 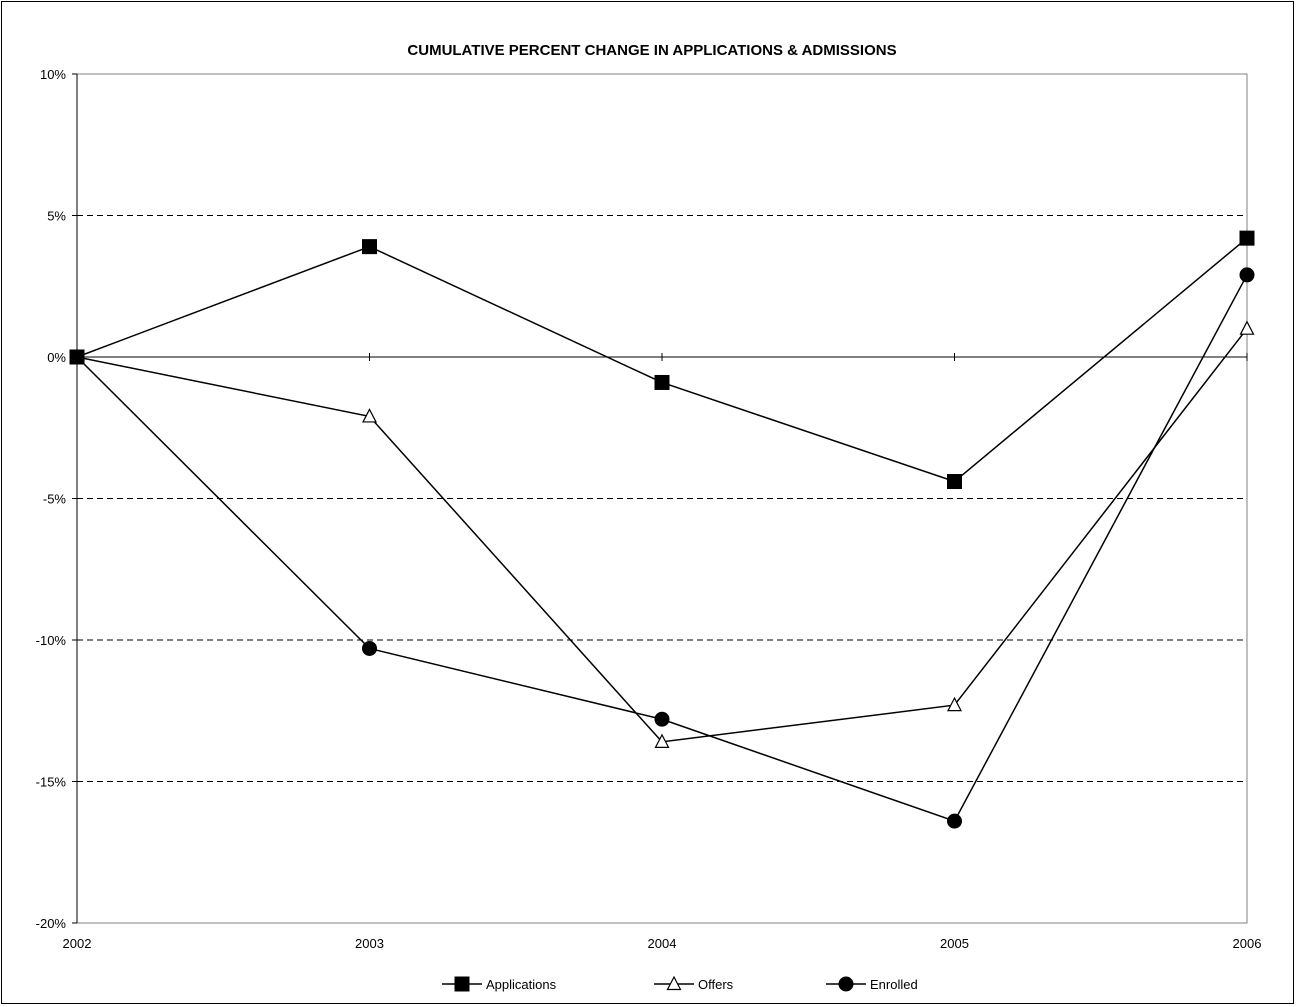 What do you see at coordinates (77, 943) in the screenshot?
I see `x-tick-label: 2002` at bounding box center [77, 943].